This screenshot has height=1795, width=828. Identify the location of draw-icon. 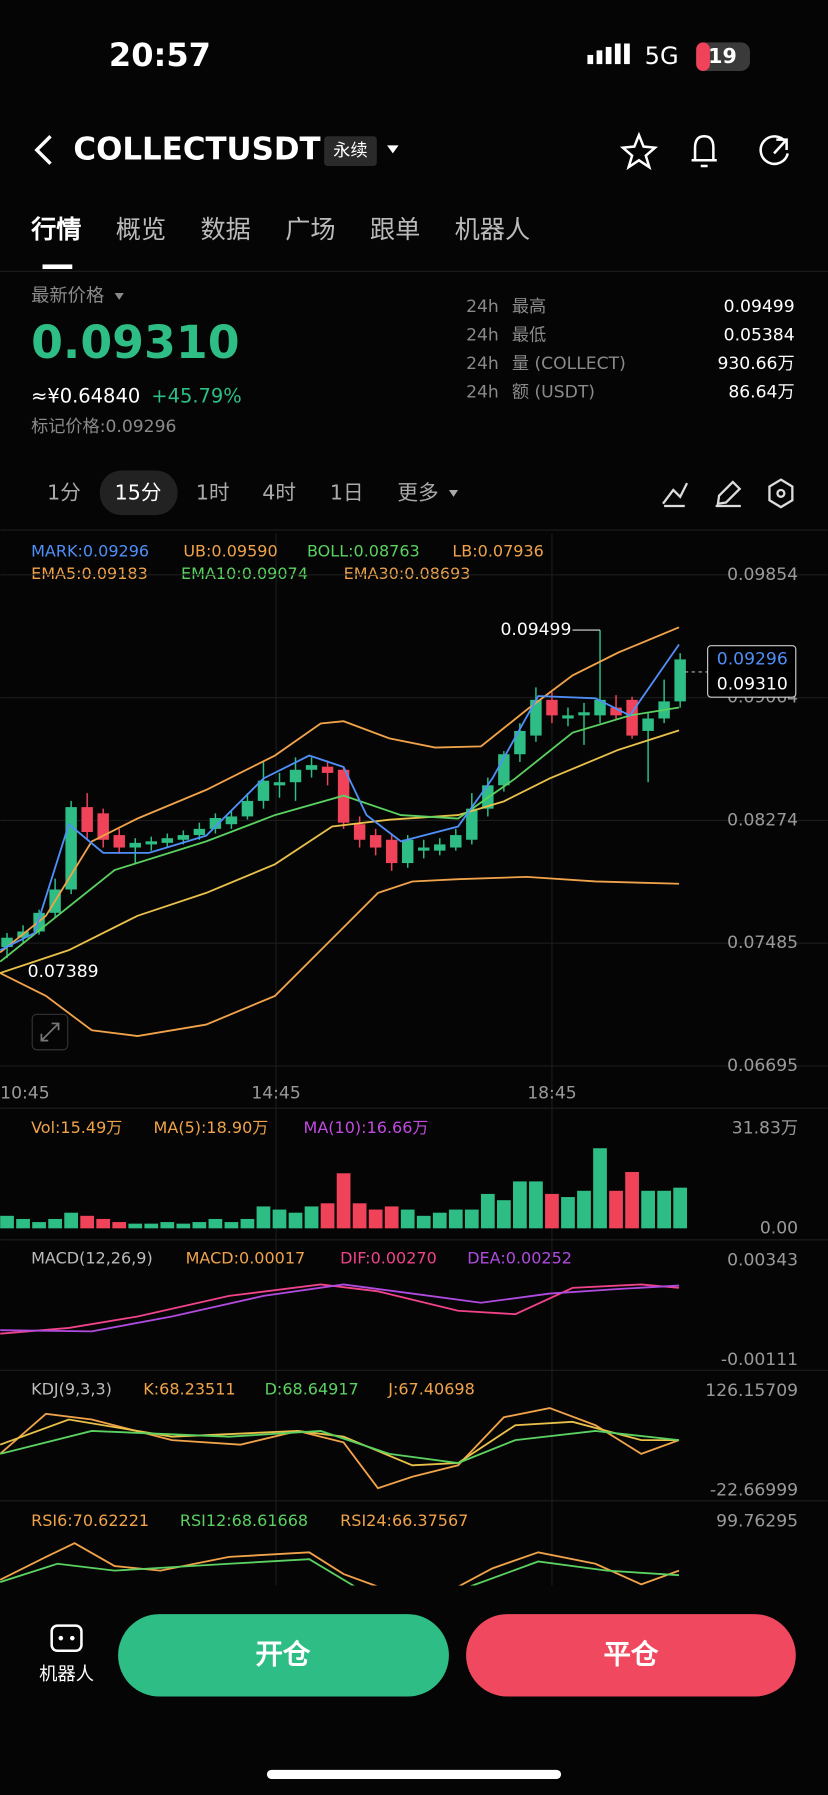
(728, 494).